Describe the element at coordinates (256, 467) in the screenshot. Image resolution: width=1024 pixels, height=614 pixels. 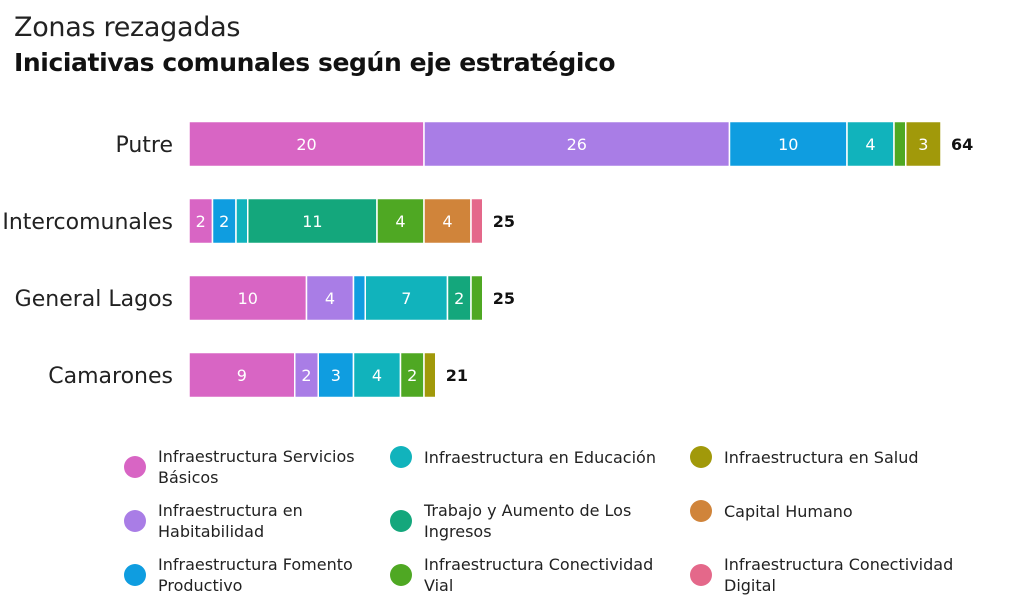
I see `legend-label: Infraestructura Servicios Básicos` at that location.